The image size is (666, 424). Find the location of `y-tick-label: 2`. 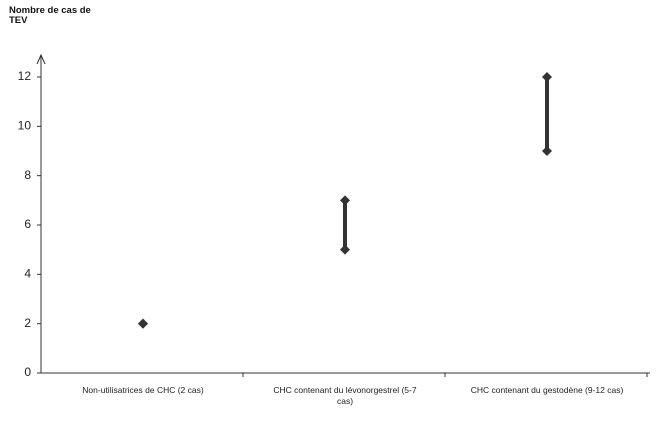

y-tick-label: 2 is located at coordinates (27, 323).